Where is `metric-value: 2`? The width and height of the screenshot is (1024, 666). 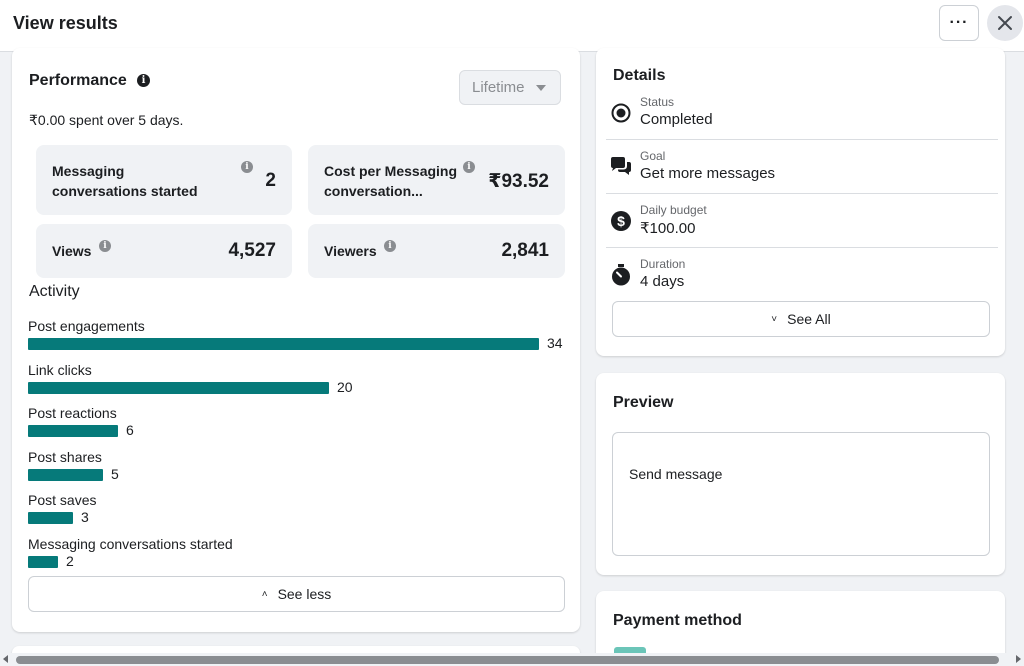 metric-value: 2 is located at coordinates (270, 180).